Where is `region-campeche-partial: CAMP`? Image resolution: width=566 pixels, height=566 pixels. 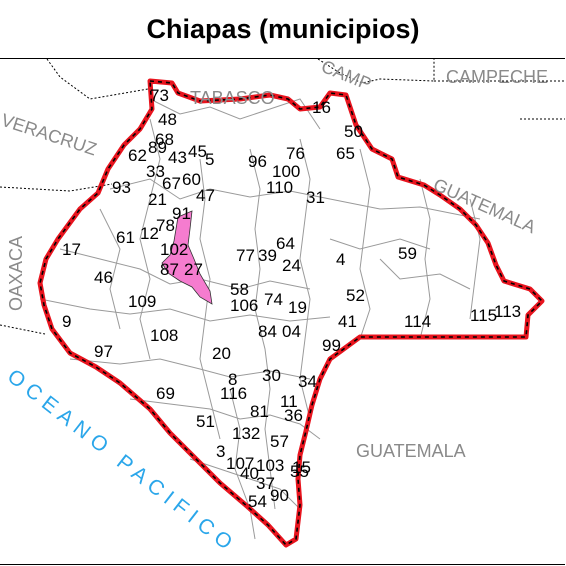 region-campeche-partial: CAMP is located at coordinates (347, 76).